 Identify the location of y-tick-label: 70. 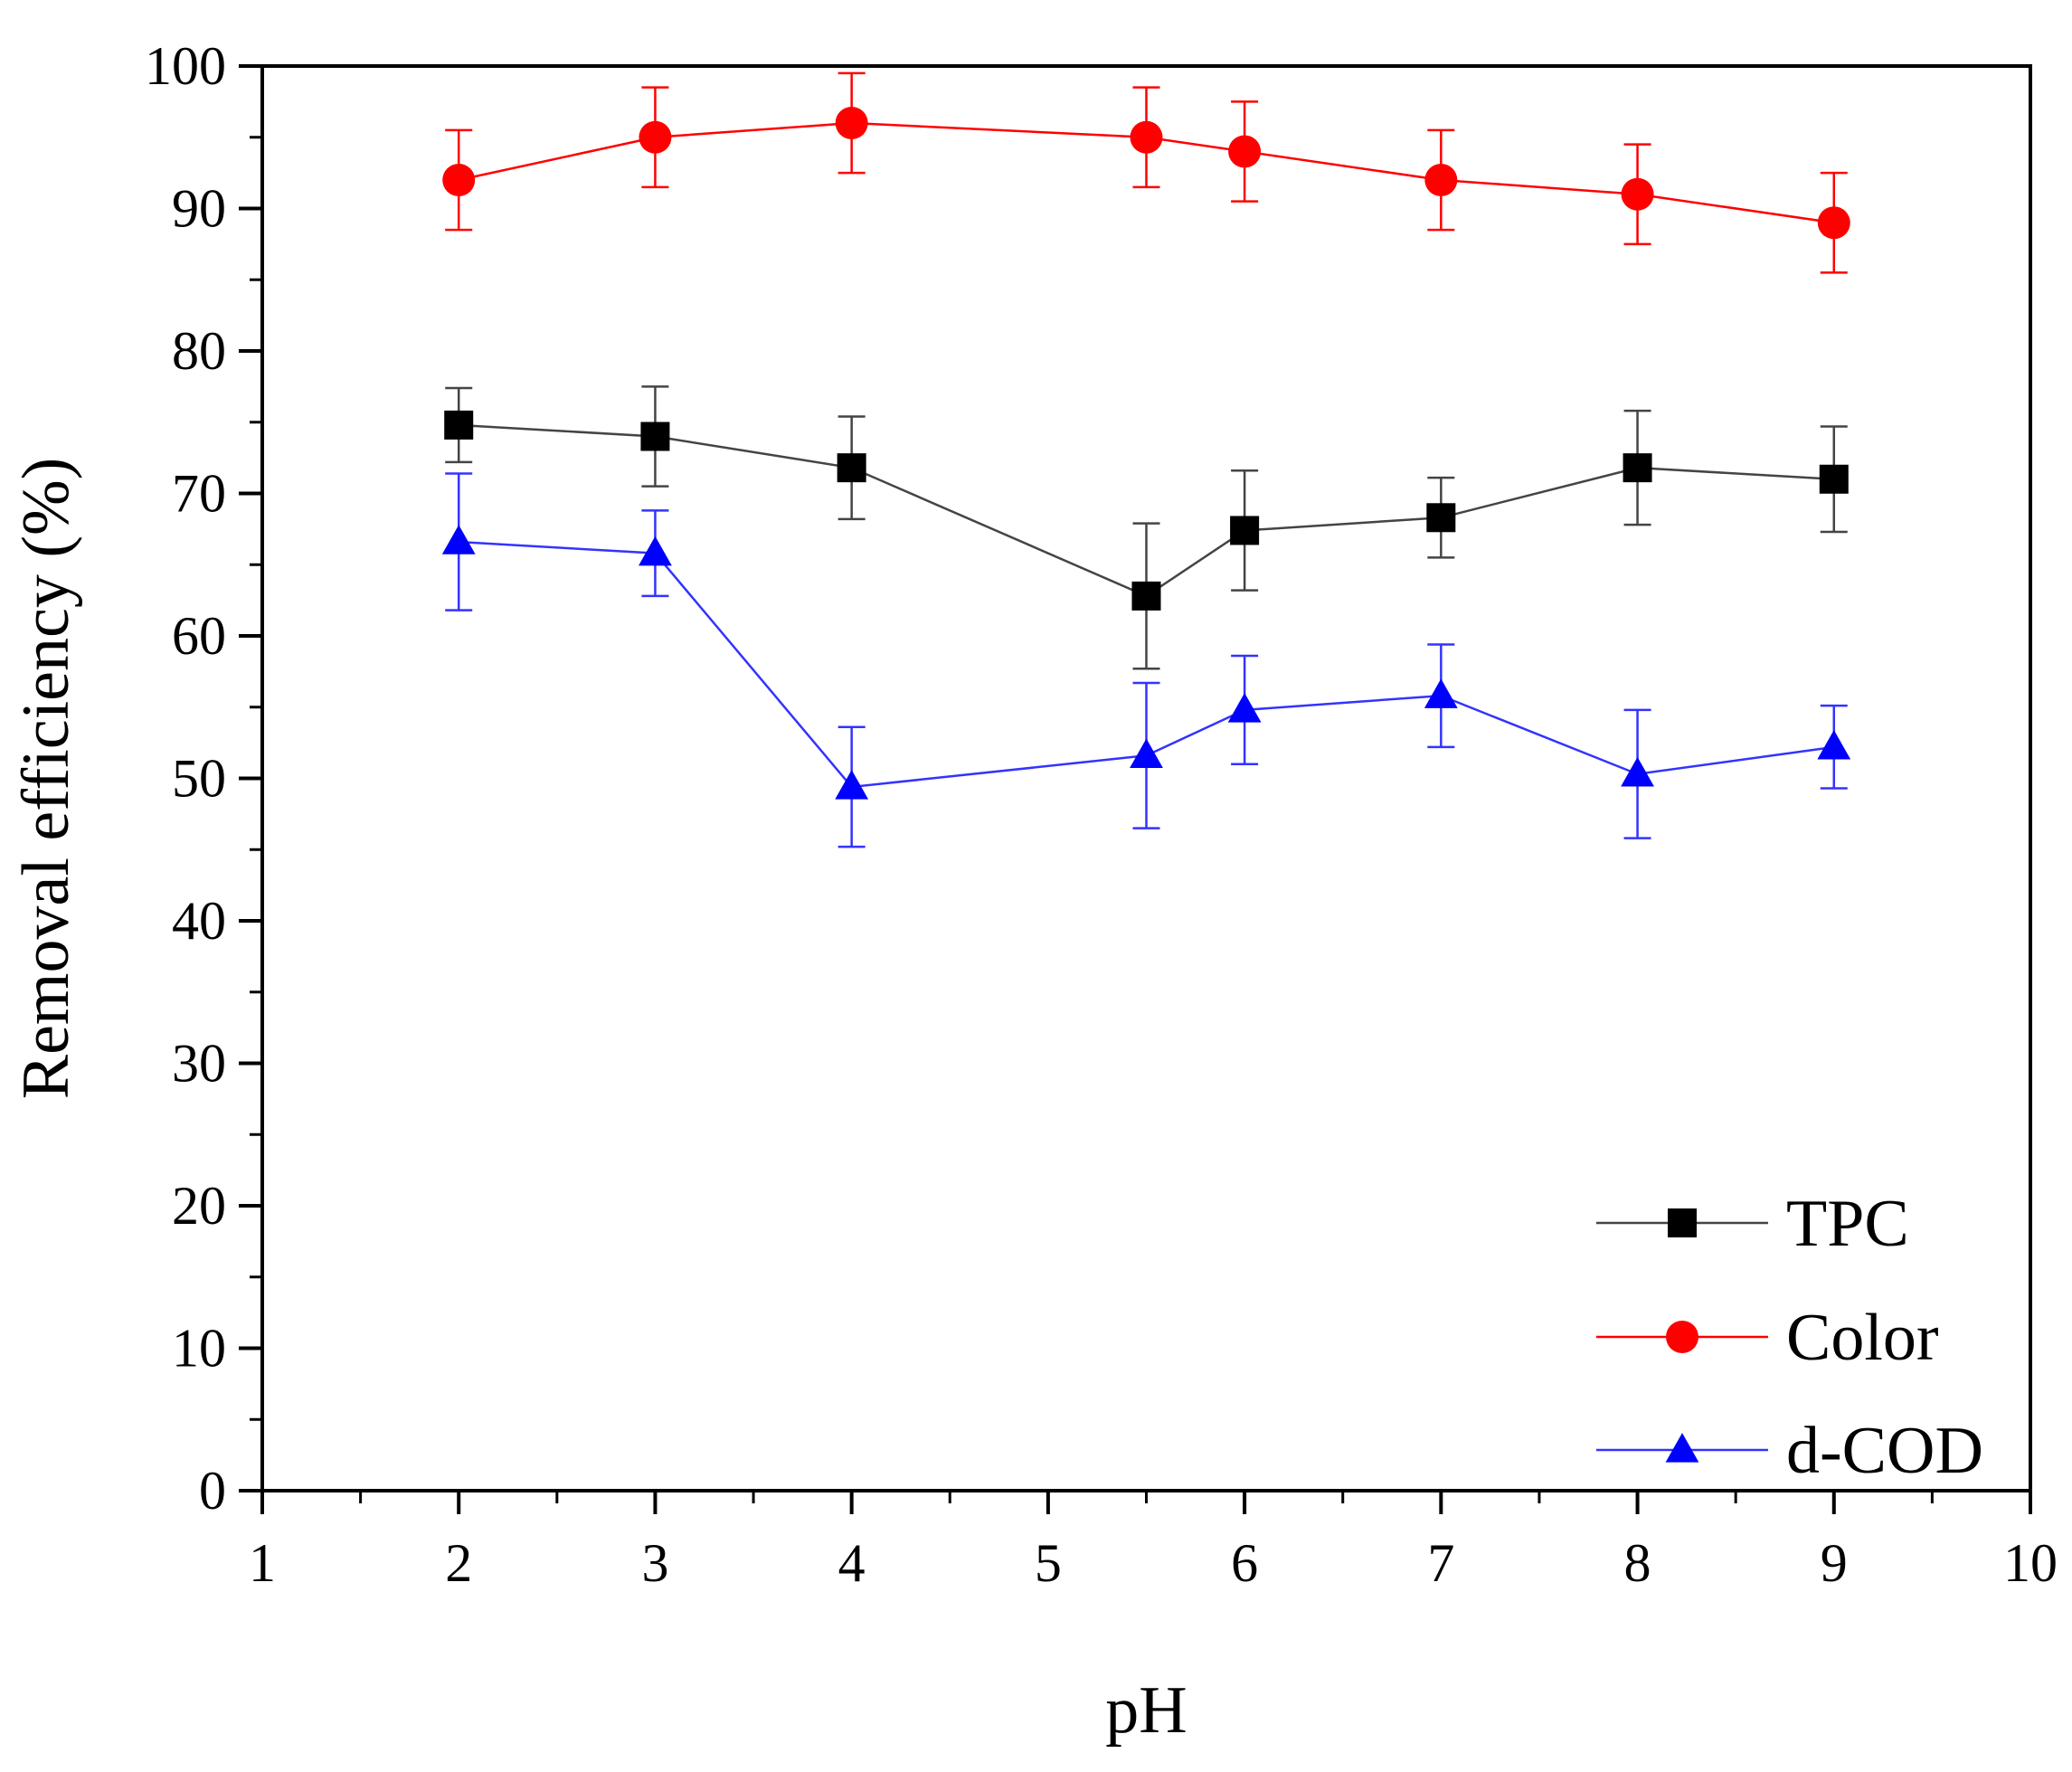
(199, 494).